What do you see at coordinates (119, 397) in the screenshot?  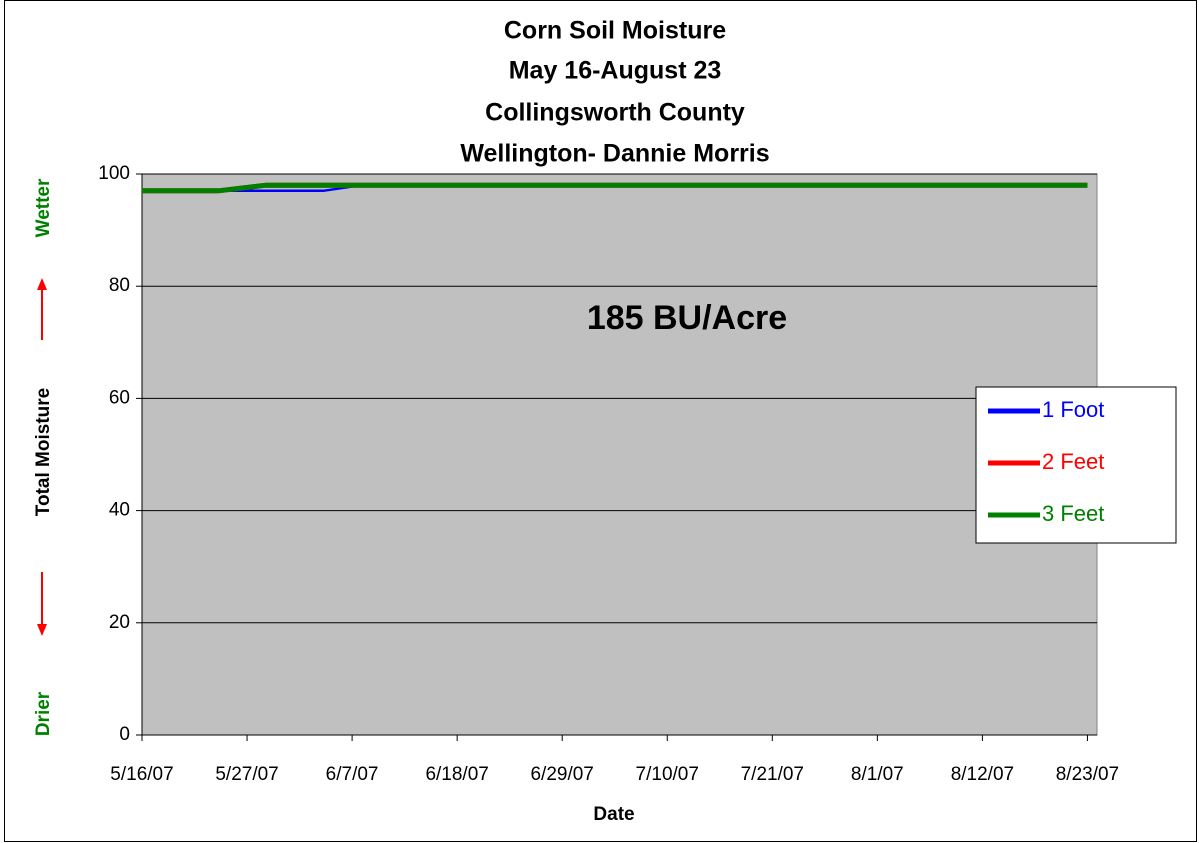 I see `y-tick-label: 60` at bounding box center [119, 397].